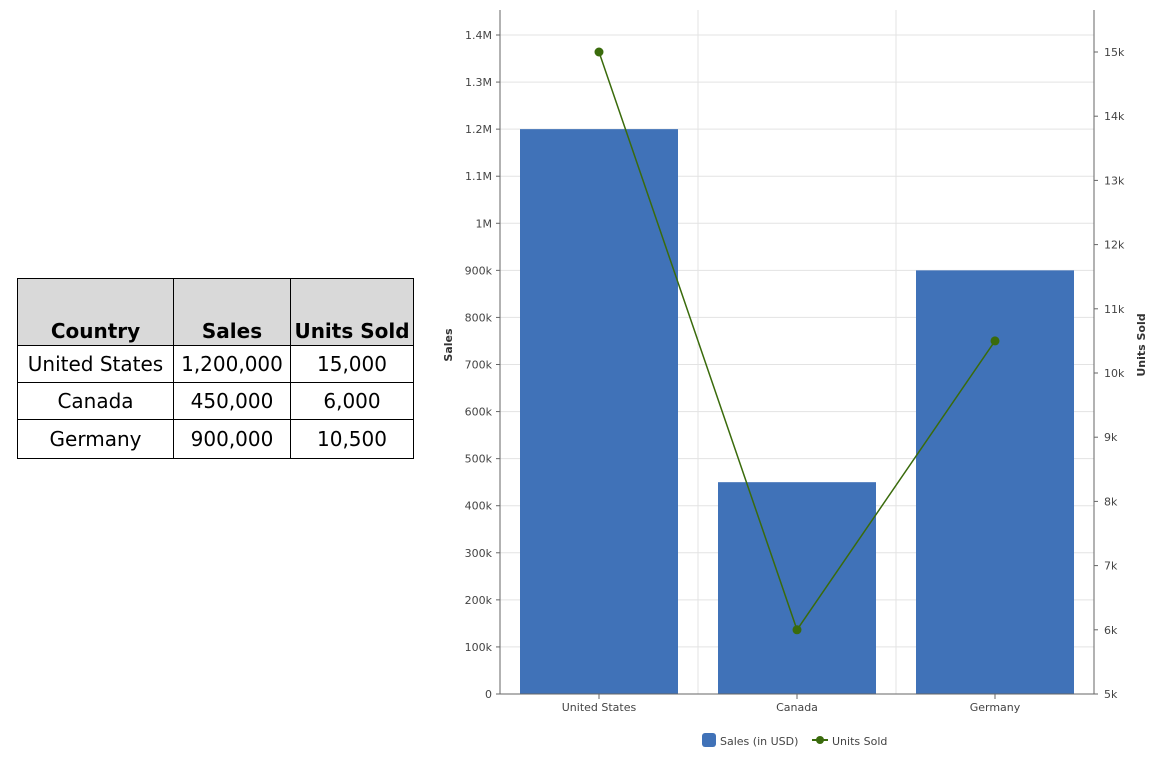 The image size is (1167, 765). I want to click on cell-sales: 900,000, so click(232, 439).